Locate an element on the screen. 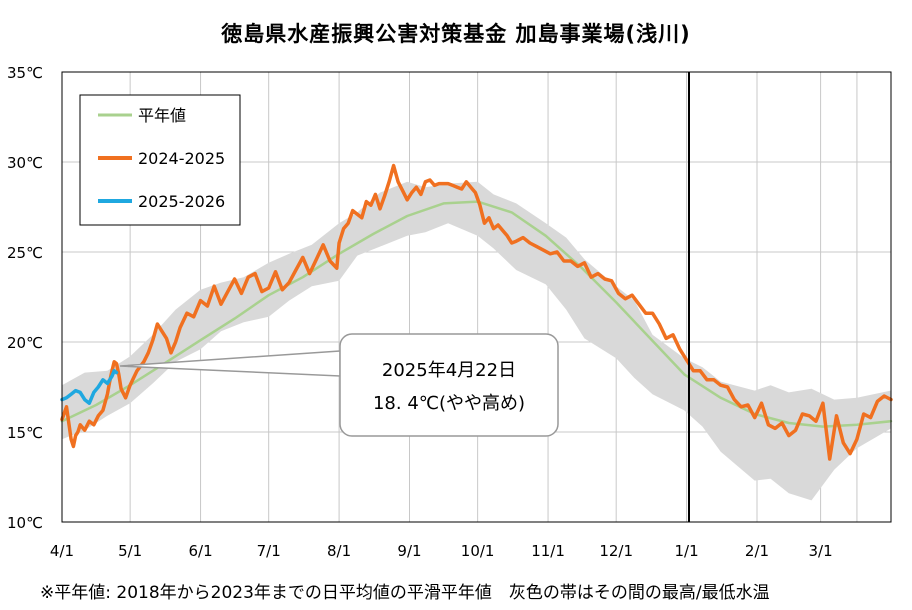 The width and height of the screenshot is (912, 610). legend: 平年値 2024-2025 2025-2026 is located at coordinates (160, 160).